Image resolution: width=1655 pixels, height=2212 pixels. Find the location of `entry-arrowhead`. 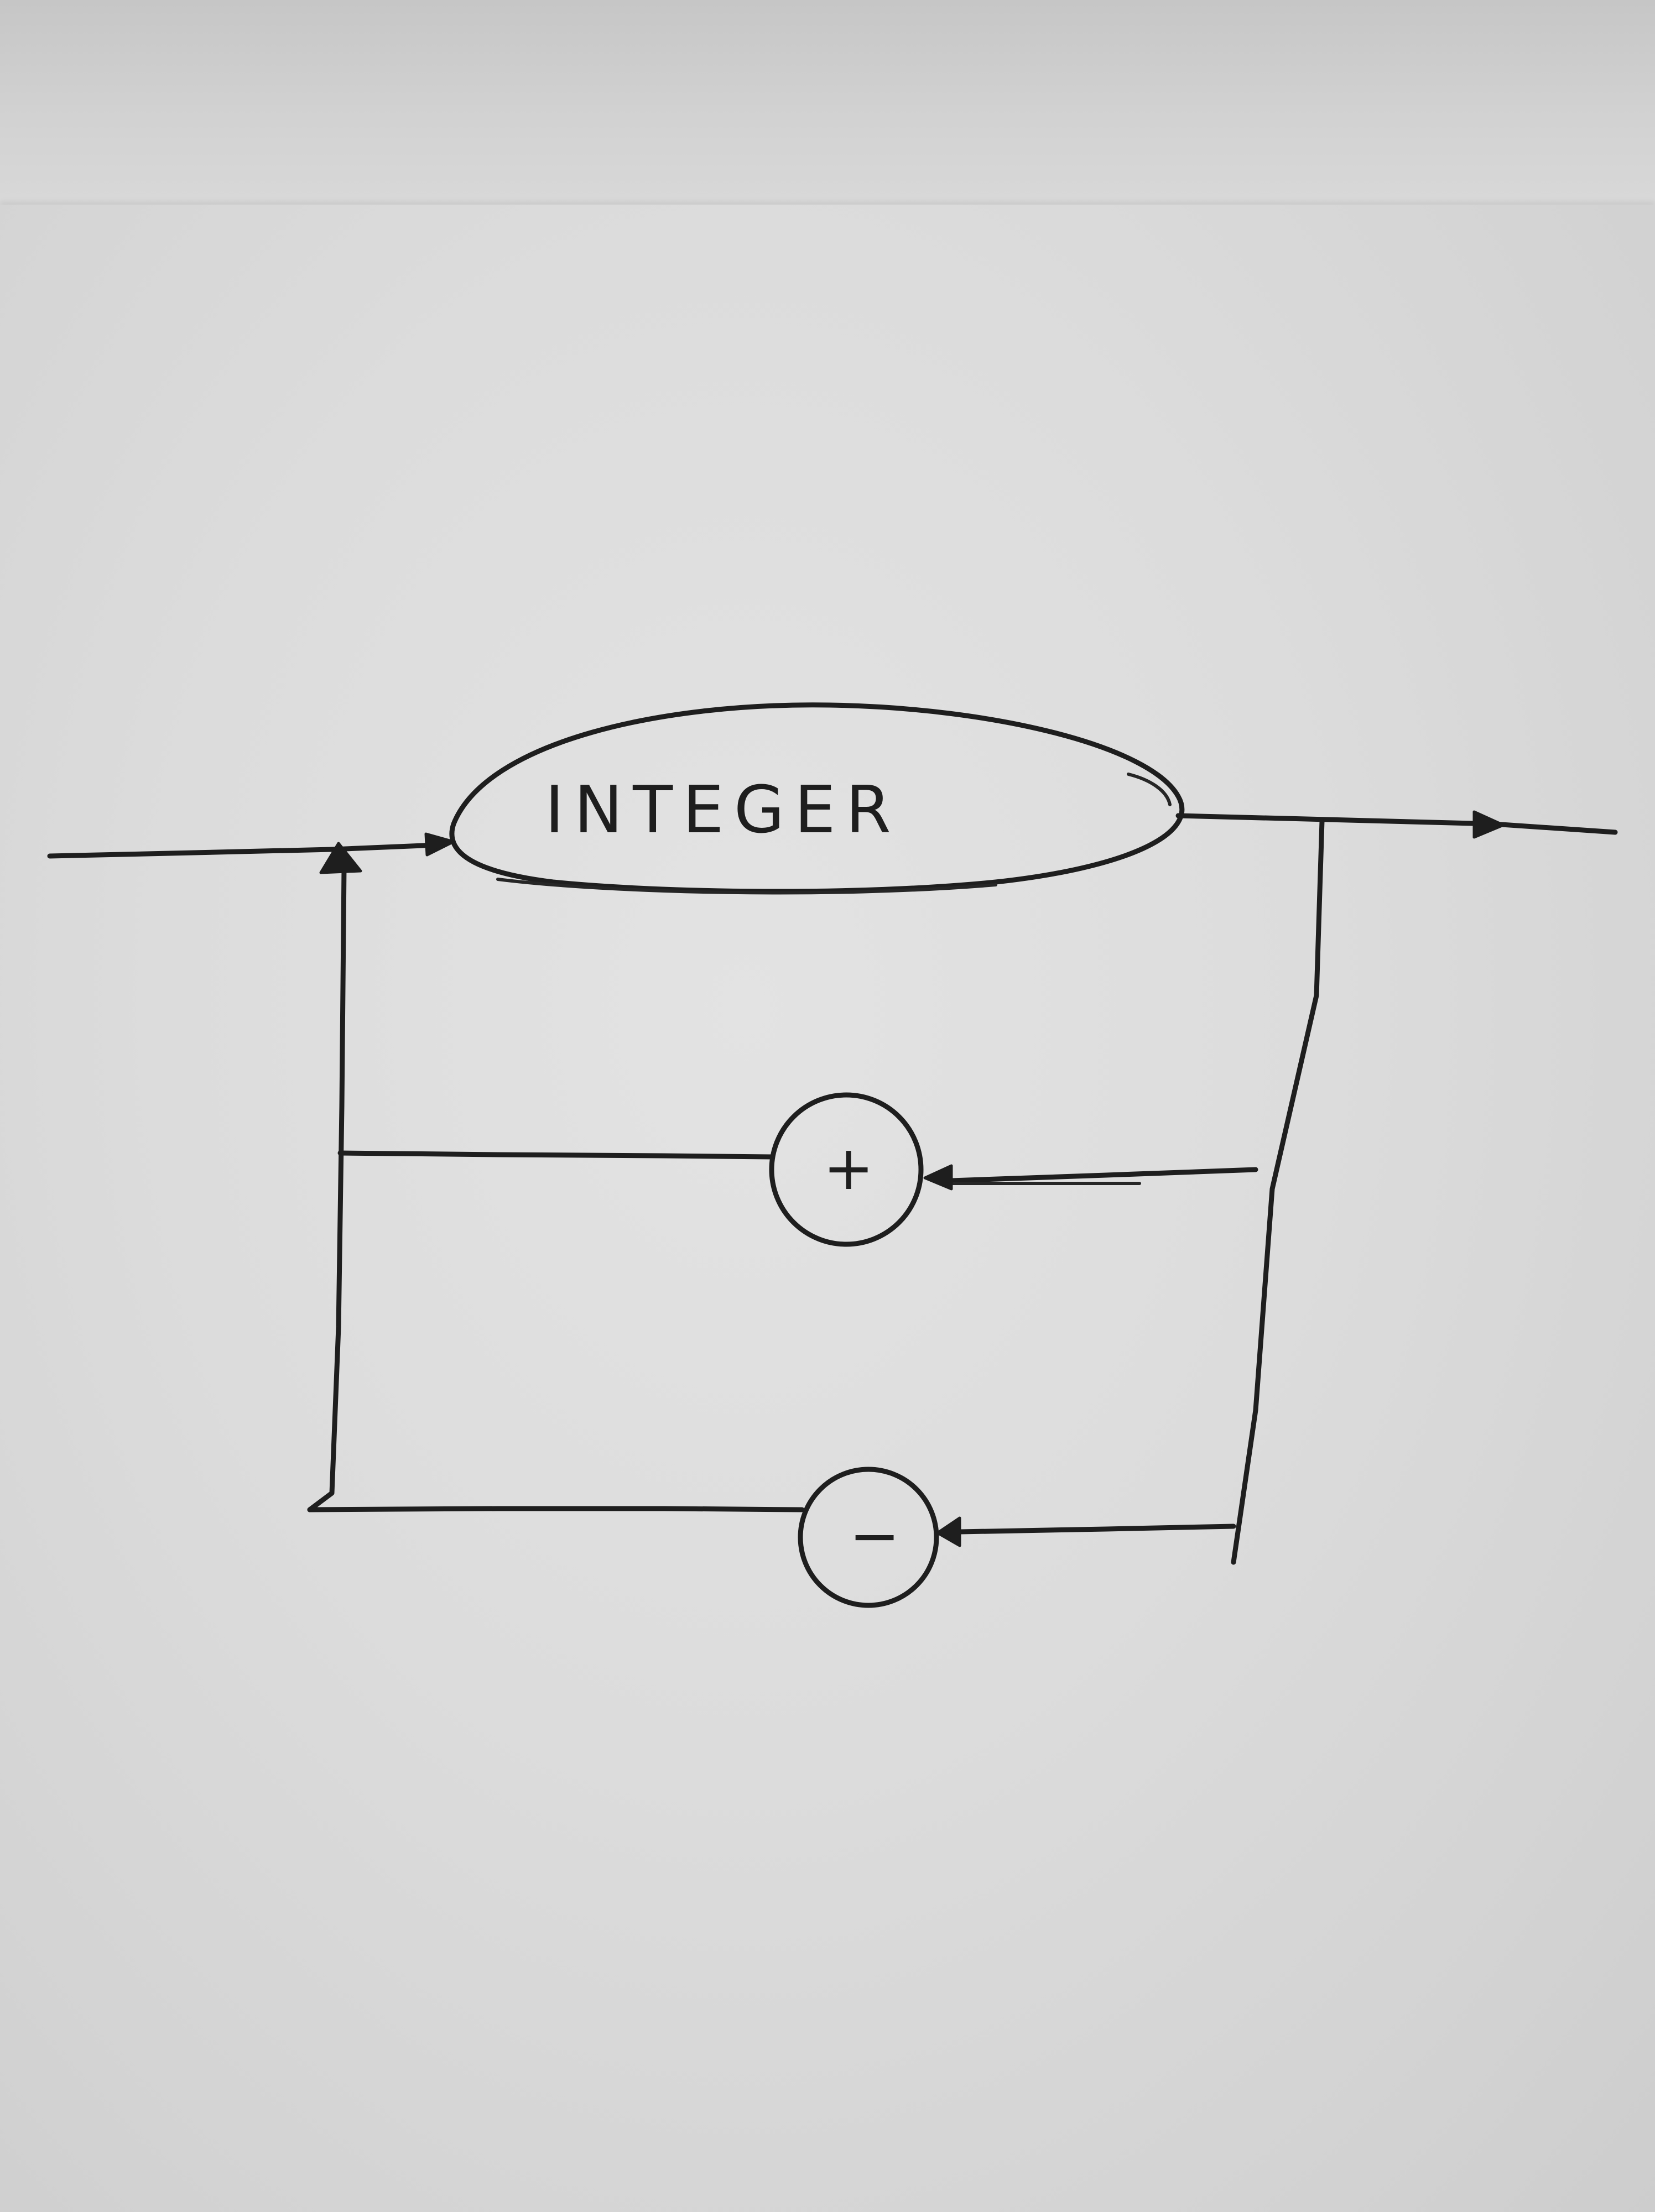

entry-arrowhead is located at coordinates (439, 845).